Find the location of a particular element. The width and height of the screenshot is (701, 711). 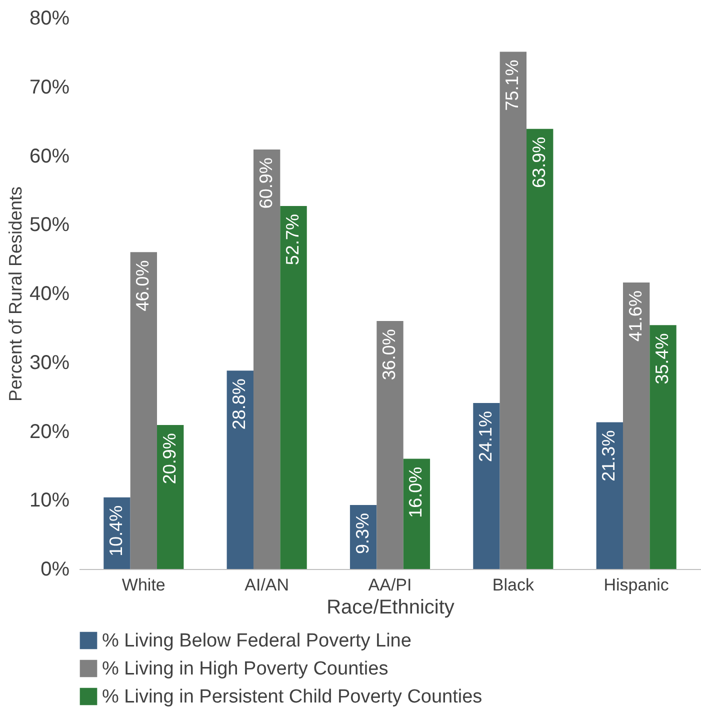

data-label: 41.6% is located at coordinates (635, 316).